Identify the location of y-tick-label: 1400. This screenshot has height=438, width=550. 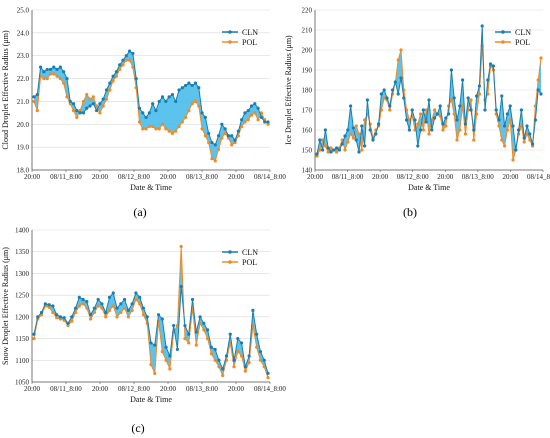
(22, 231).